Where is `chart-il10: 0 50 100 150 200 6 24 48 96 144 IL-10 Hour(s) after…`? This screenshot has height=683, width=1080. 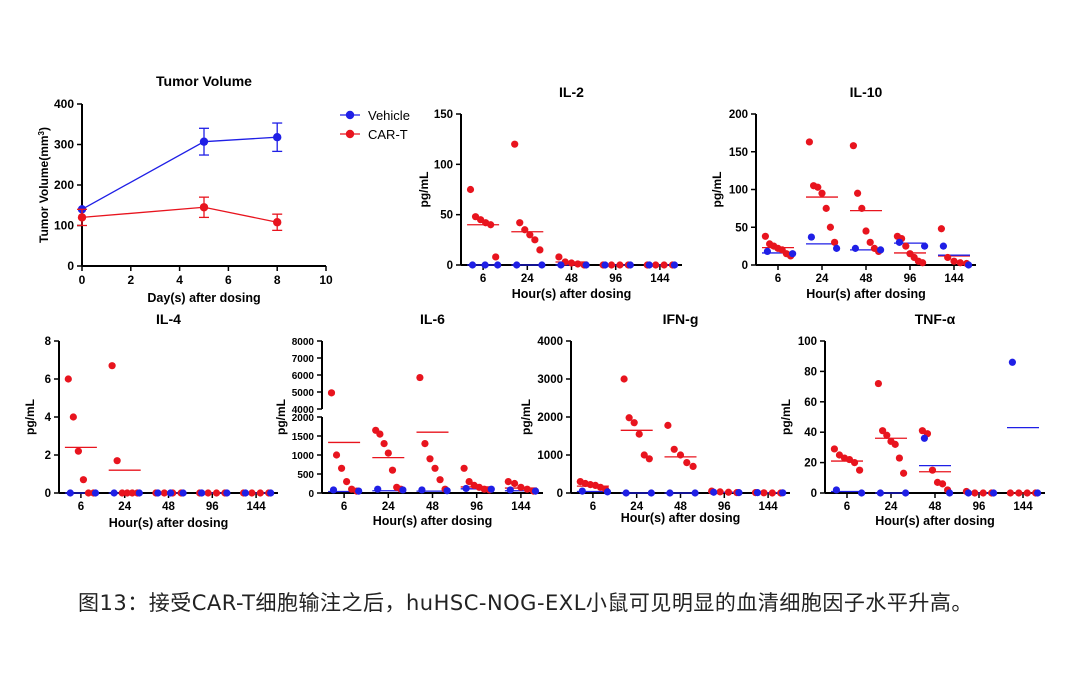
chart-il10: 0 50 100 150 200 6 24 48 96 144 IL-10 Hour(s) after… is located at coordinates (843, 192).